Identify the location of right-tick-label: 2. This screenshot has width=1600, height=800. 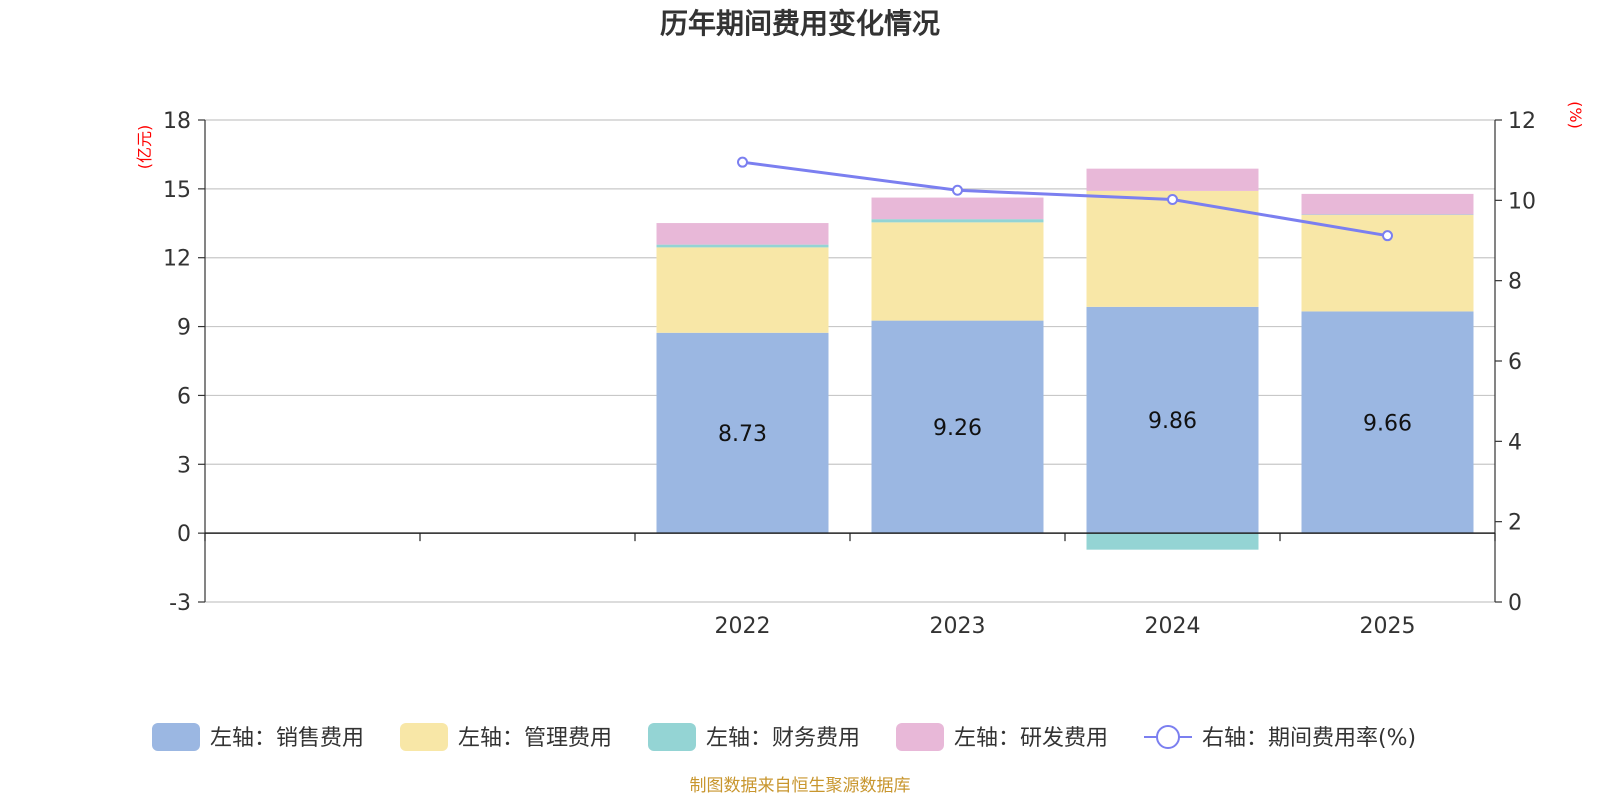
(1515, 523).